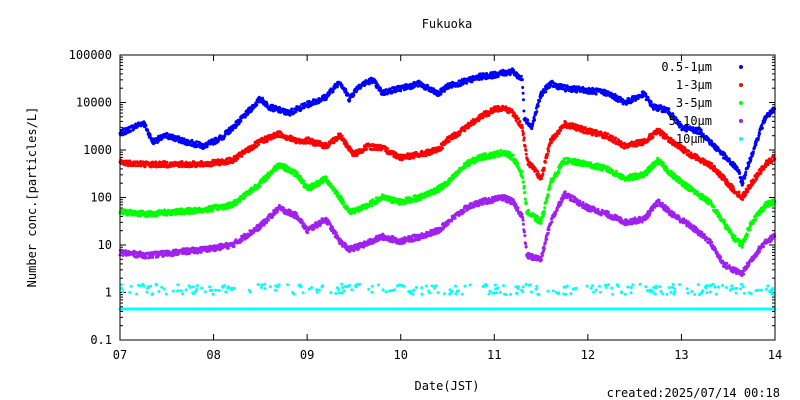 This screenshot has width=800, height=400. I want to click on x-tick-label: 10, so click(400, 355).